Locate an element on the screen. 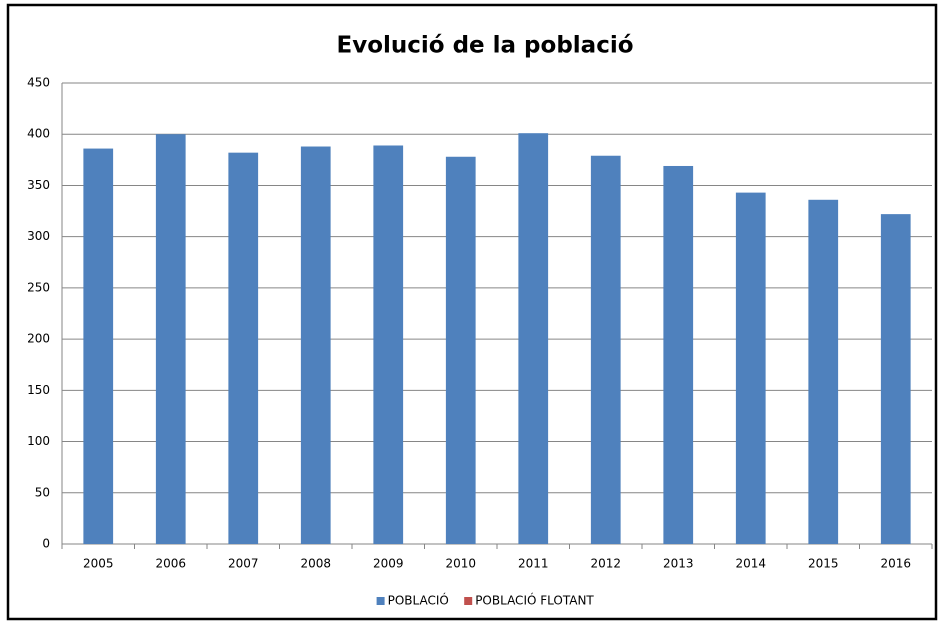 This screenshot has width=941, height=622. y-tick-label: 200 is located at coordinates (38, 339).